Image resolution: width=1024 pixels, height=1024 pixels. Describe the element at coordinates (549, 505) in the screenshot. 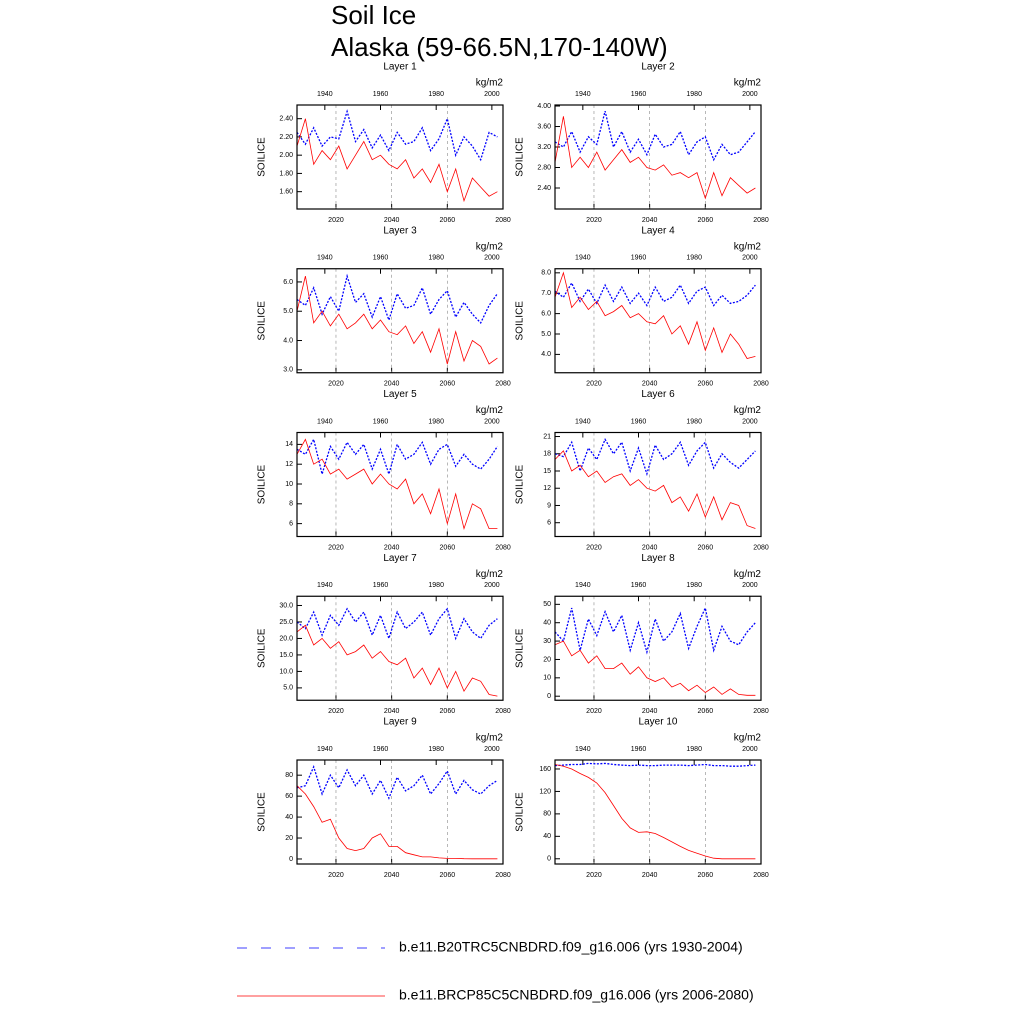

I see `y-tick-label: 9` at that location.